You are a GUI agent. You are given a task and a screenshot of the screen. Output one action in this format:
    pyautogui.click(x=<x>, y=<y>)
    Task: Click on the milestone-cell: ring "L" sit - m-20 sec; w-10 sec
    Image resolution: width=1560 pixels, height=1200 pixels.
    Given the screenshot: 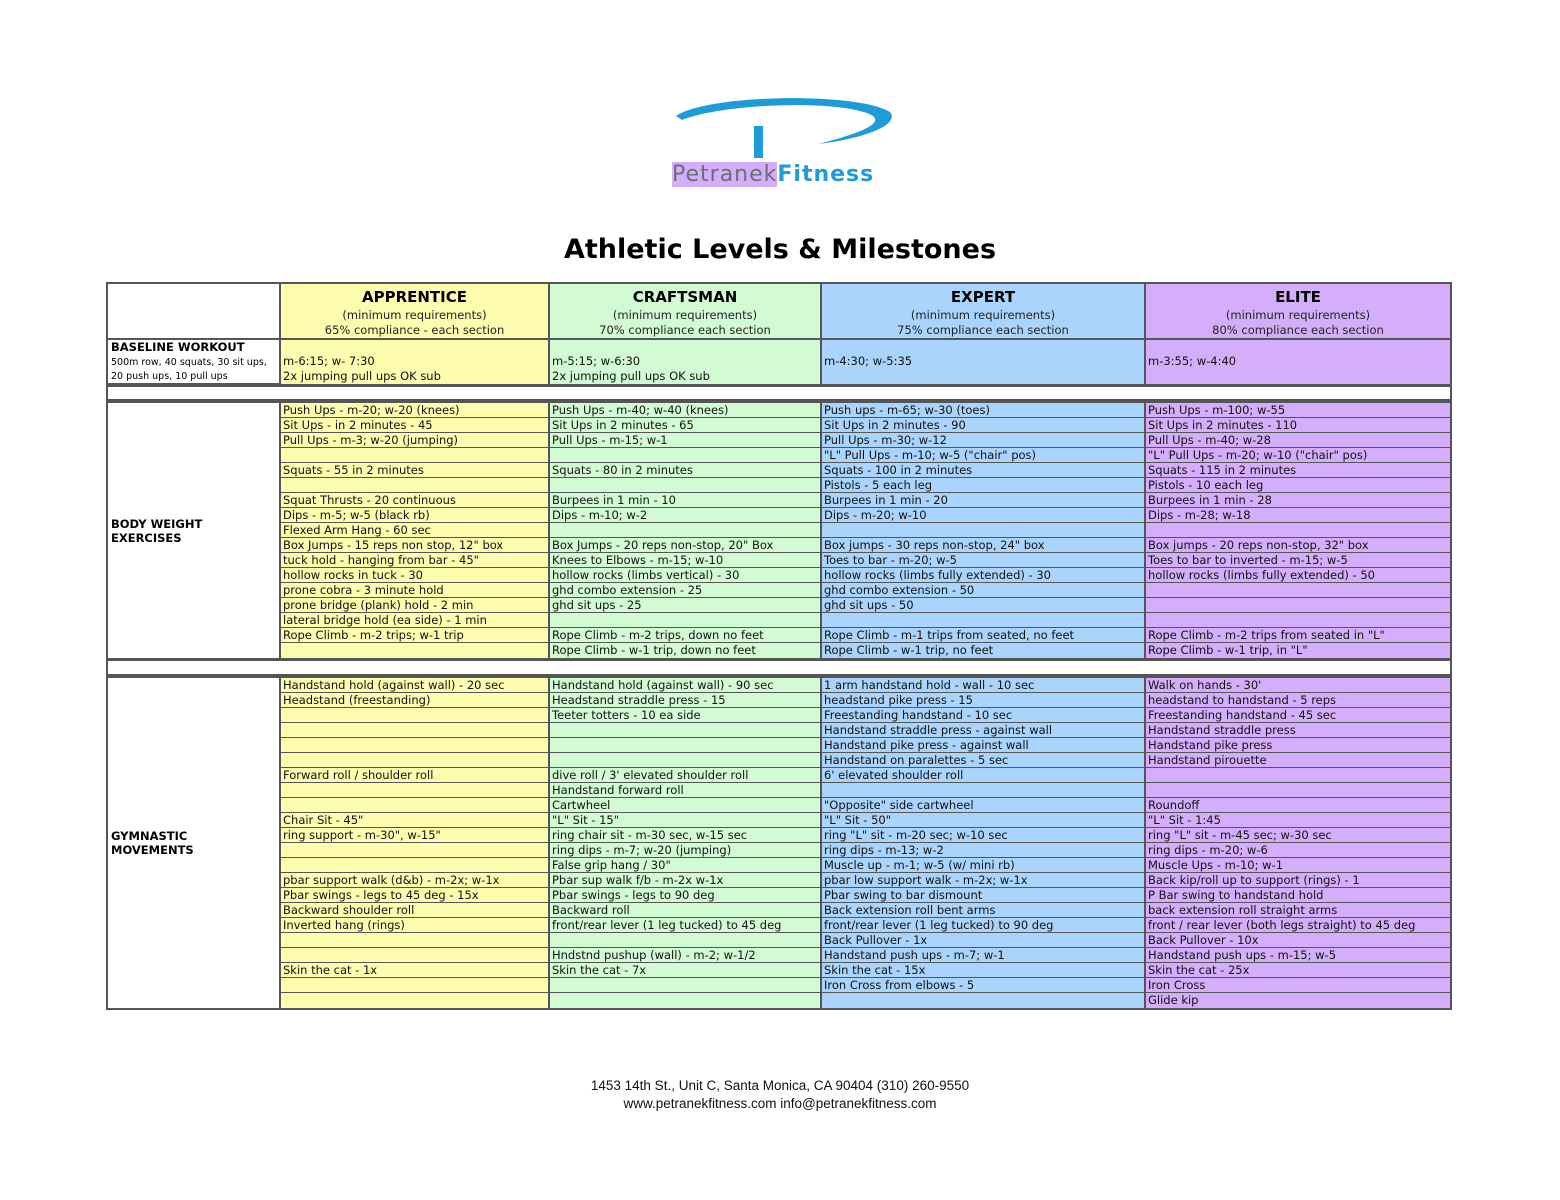 What is the action you would take?
    pyautogui.click(x=983, y=835)
    